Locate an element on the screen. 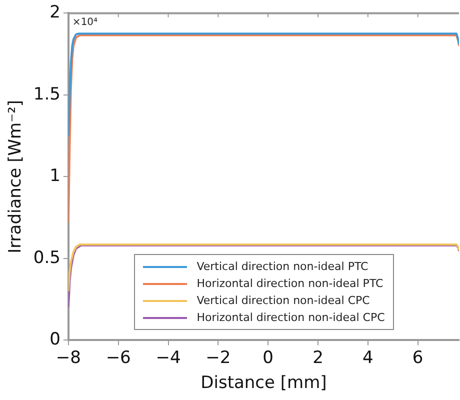 Image resolution: width=460 pixels, height=400 pixels. annotation: ×10⁴ is located at coordinates (85, 22).